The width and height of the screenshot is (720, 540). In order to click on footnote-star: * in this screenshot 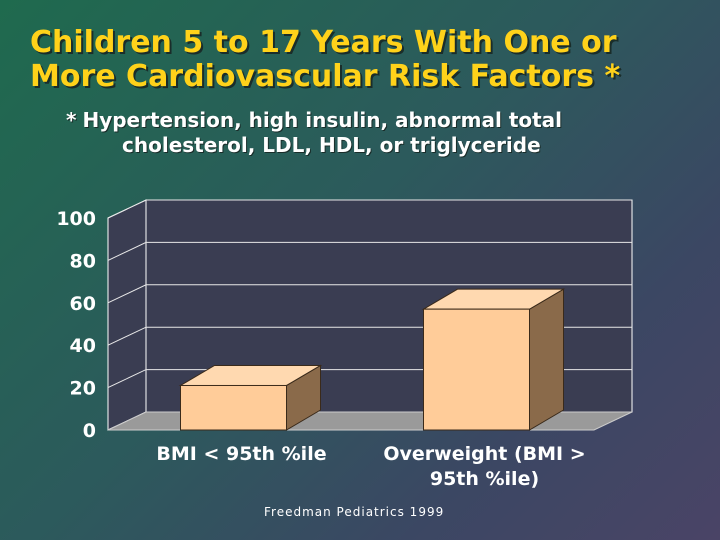, I will do `click(71, 120)`.